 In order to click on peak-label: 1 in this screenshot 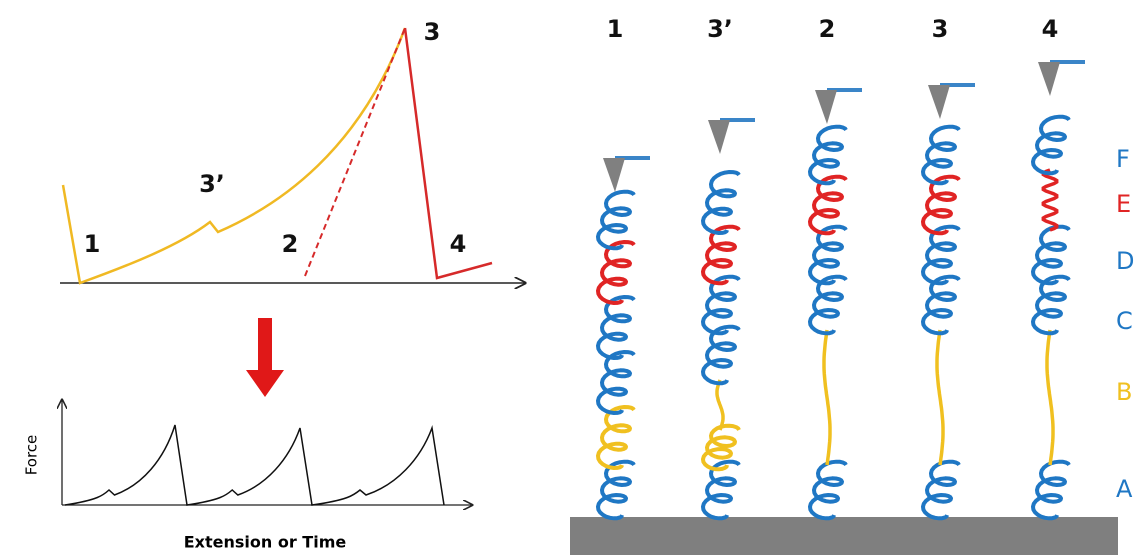, I will do `click(92, 244)`.